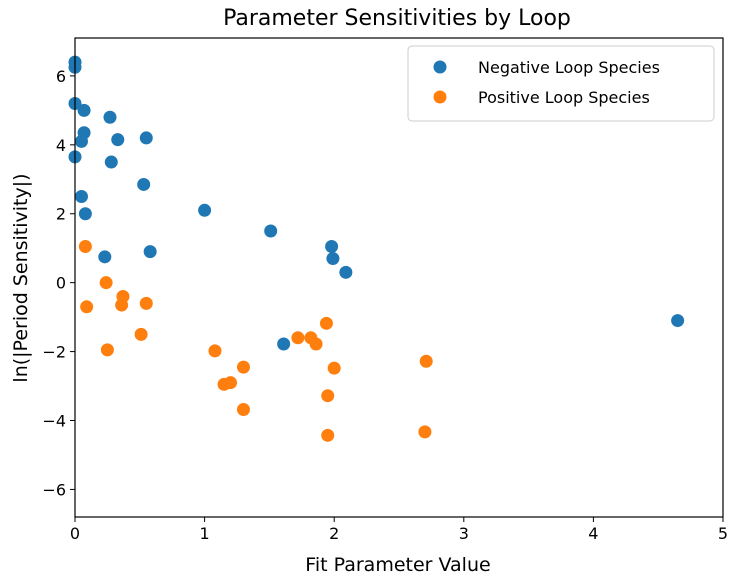  Describe the element at coordinates (569, 67) in the screenshot. I see `legend-label-negative: Negative Loop Species` at that location.